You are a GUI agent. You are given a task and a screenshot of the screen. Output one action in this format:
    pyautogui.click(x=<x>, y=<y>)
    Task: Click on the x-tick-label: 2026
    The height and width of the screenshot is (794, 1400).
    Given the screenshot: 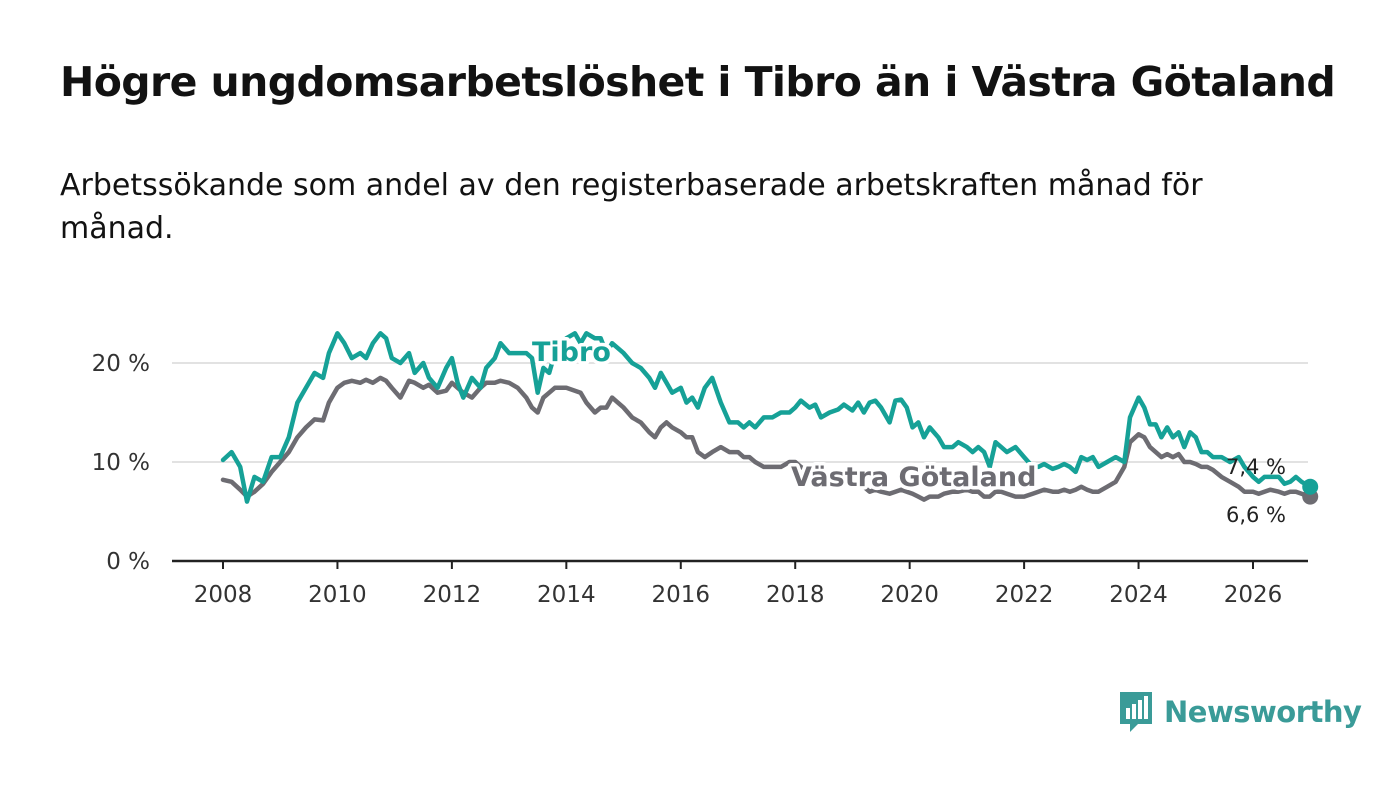 What is the action you would take?
    pyautogui.click(x=1253, y=595)
    